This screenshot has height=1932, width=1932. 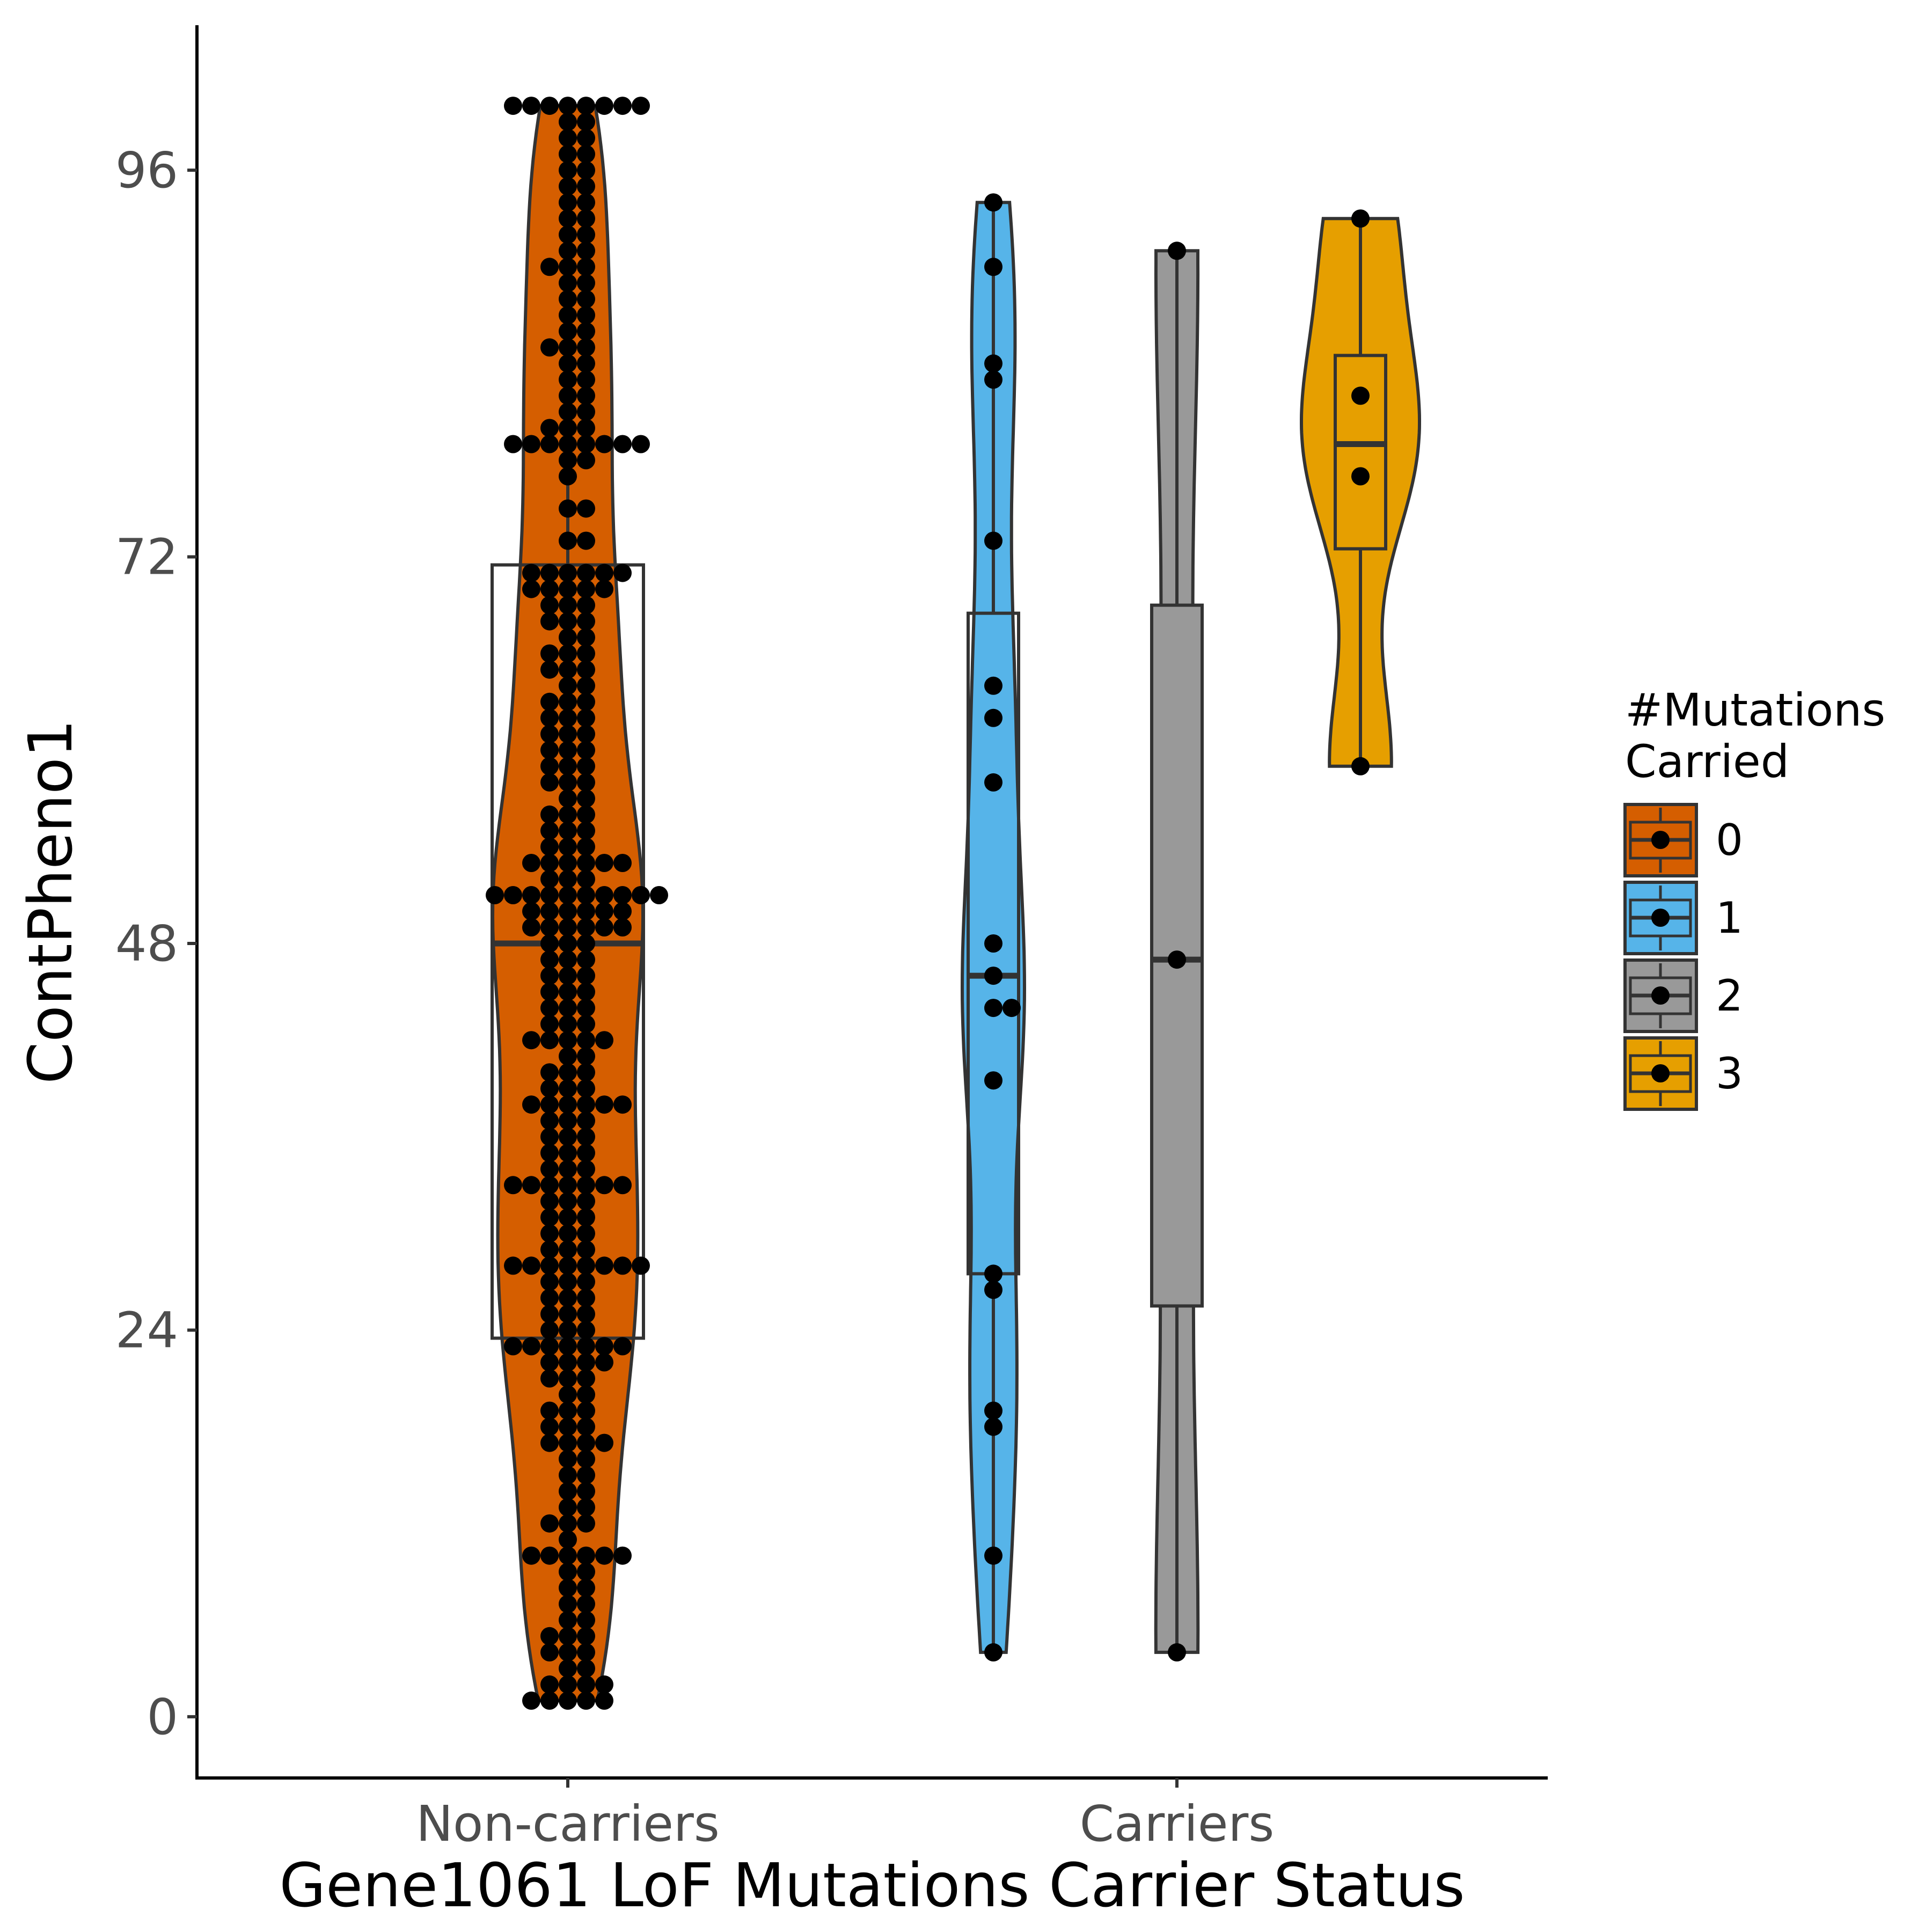 I want to click on legend-key-point, so click(x=1660, y=840).